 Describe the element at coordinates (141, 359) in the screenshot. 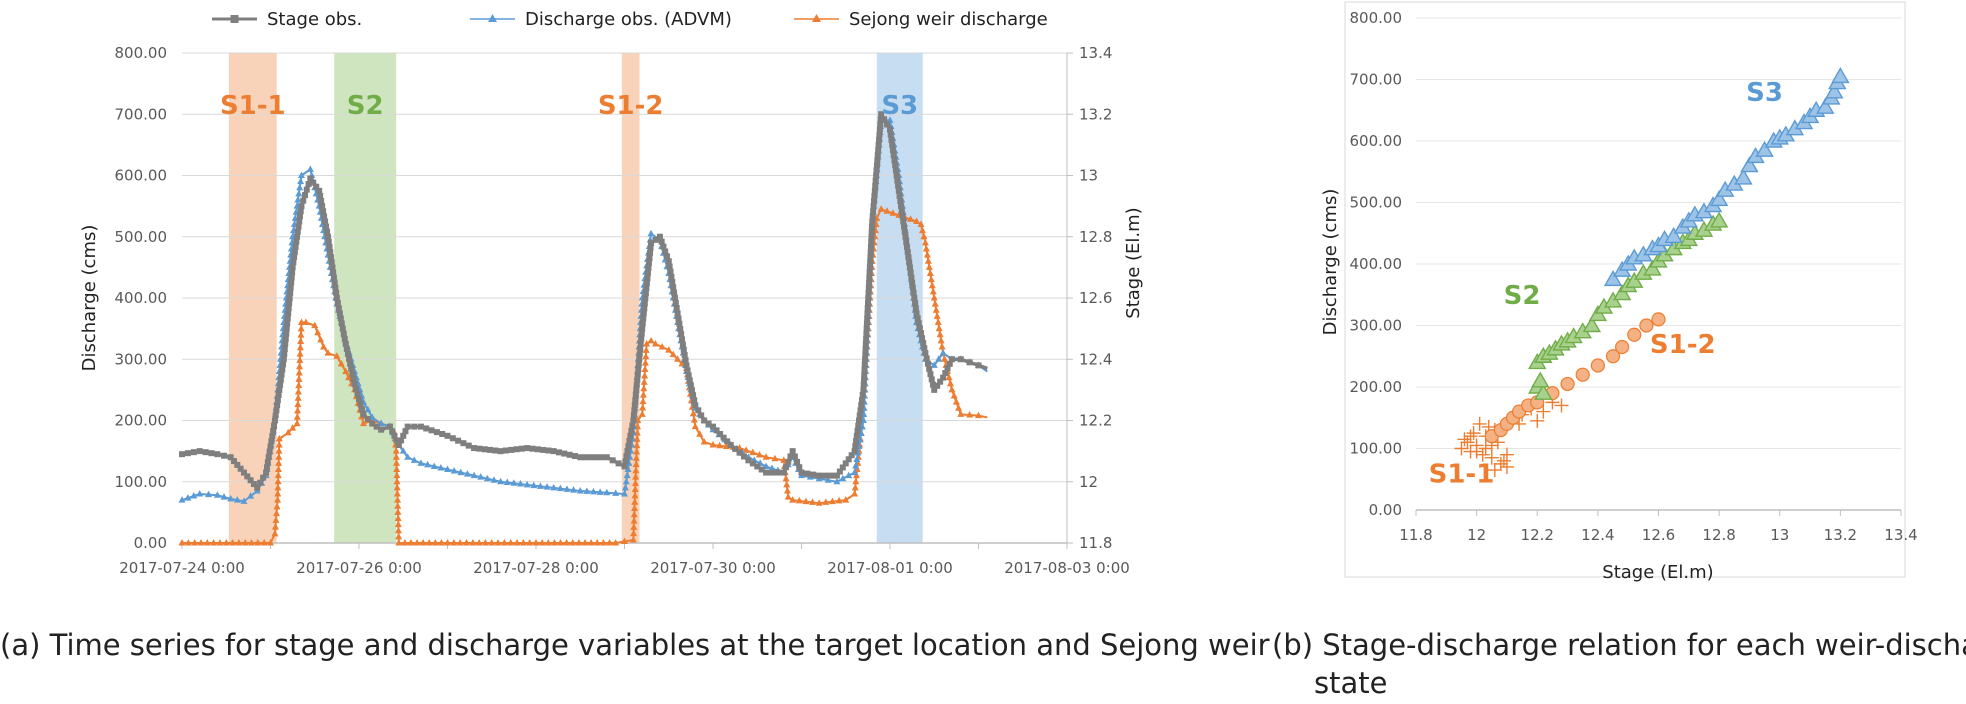

I see `y-tick-label: 300.00` at that location.